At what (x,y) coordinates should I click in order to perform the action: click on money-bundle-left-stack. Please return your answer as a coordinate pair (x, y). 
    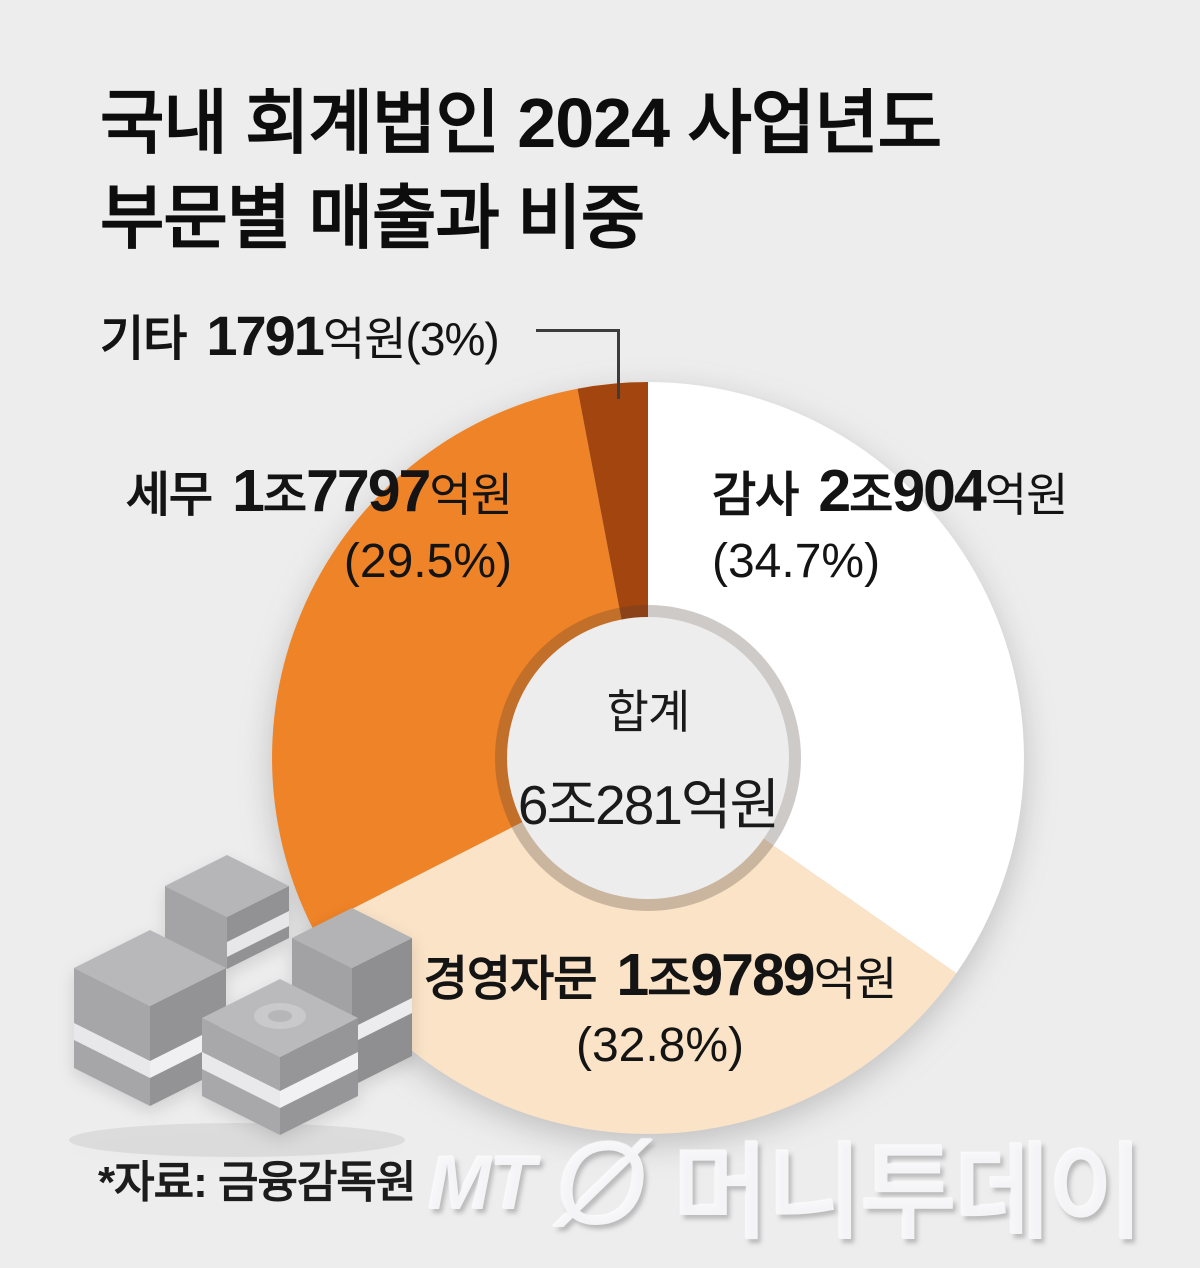
    Looking at the image, I should click on (150, 1018).